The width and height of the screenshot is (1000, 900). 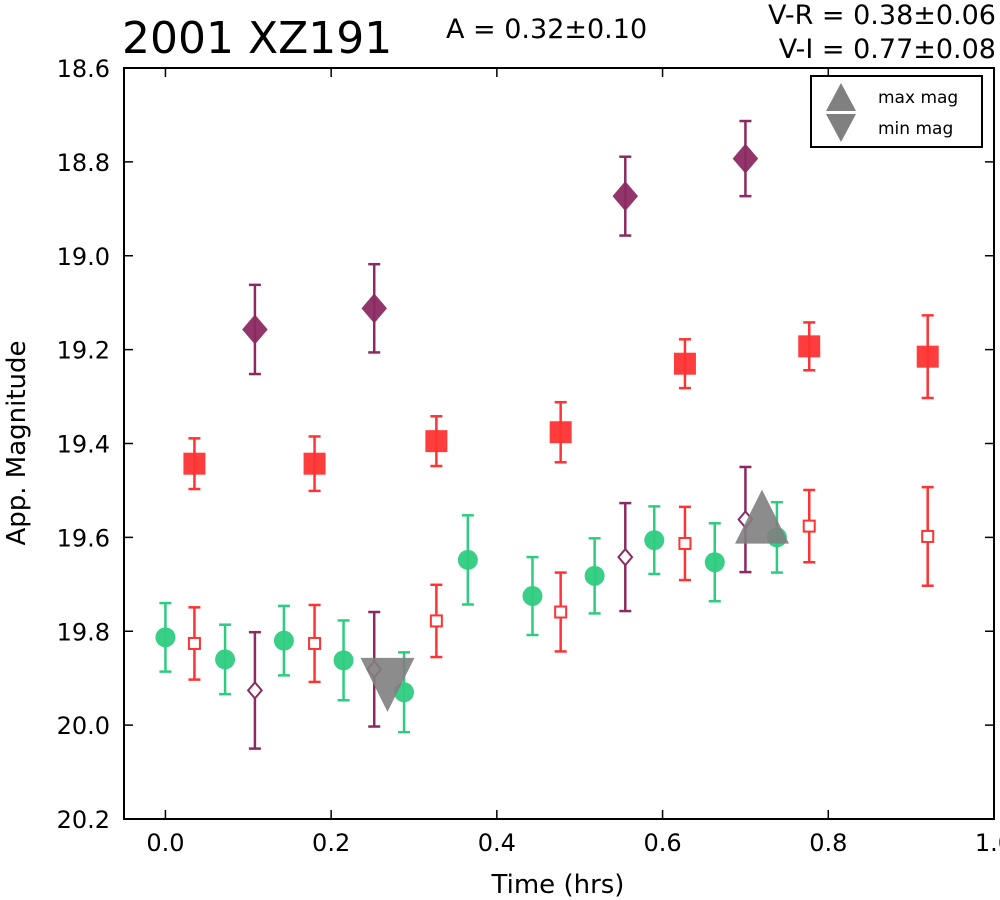 What do you see at coordinates (662, 843) in the screenshot?
I see `x-tick-label: 0.6` at bounding box center [662, 843].